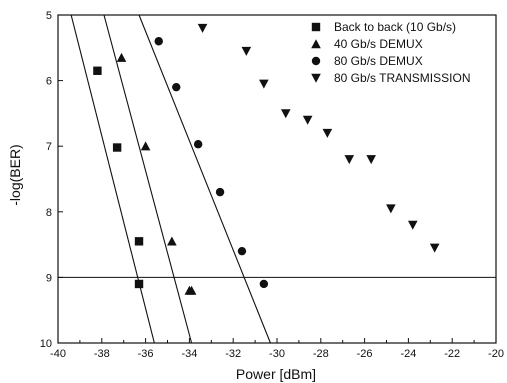 The height and width of the screenshot is (383, 507). What do you see at coordinates (408, 354) in the screenshot?
I see `x-tick-label: -24` at bounding box center [408, 354].